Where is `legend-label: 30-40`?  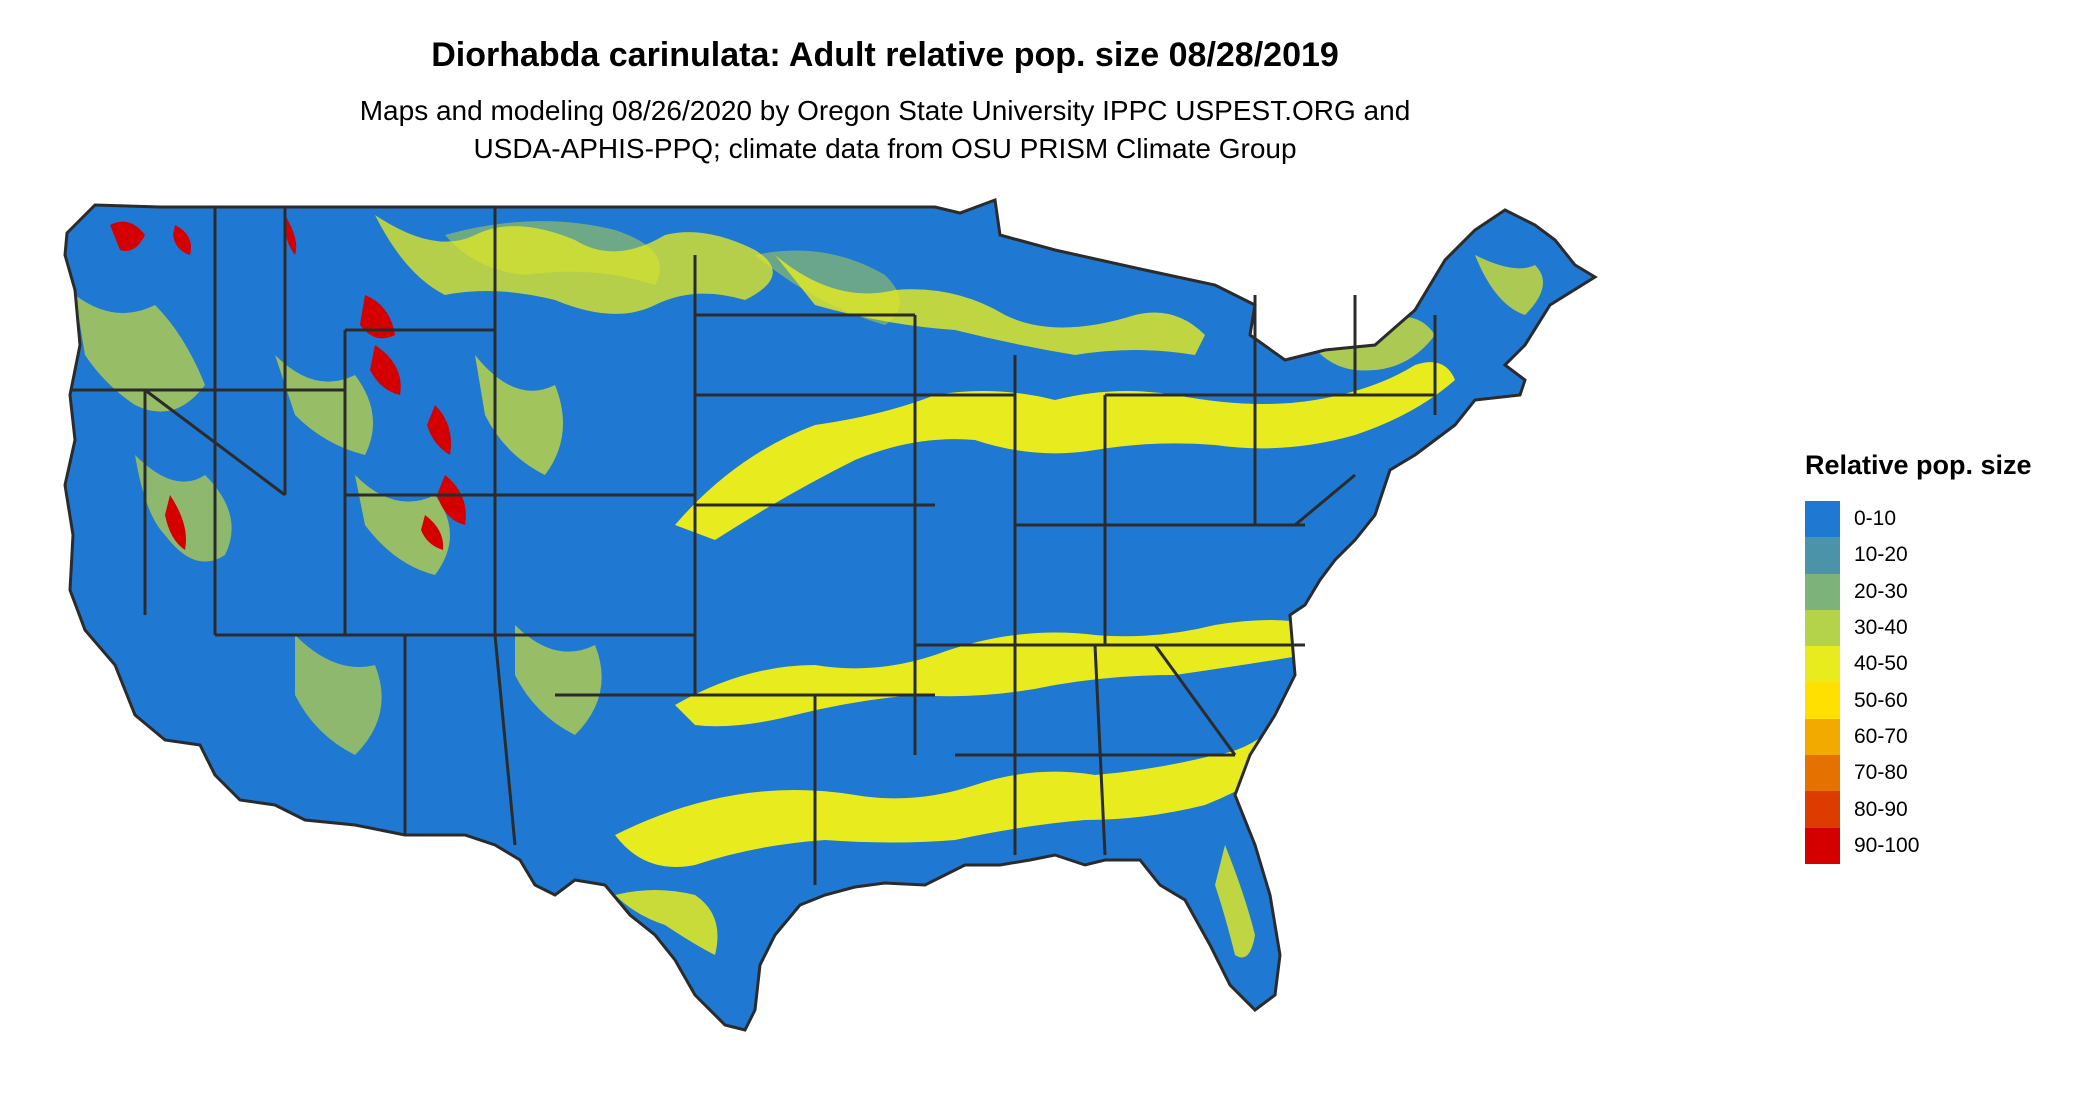
legend-label: 30-40 is located at coordinates (1881, 628).